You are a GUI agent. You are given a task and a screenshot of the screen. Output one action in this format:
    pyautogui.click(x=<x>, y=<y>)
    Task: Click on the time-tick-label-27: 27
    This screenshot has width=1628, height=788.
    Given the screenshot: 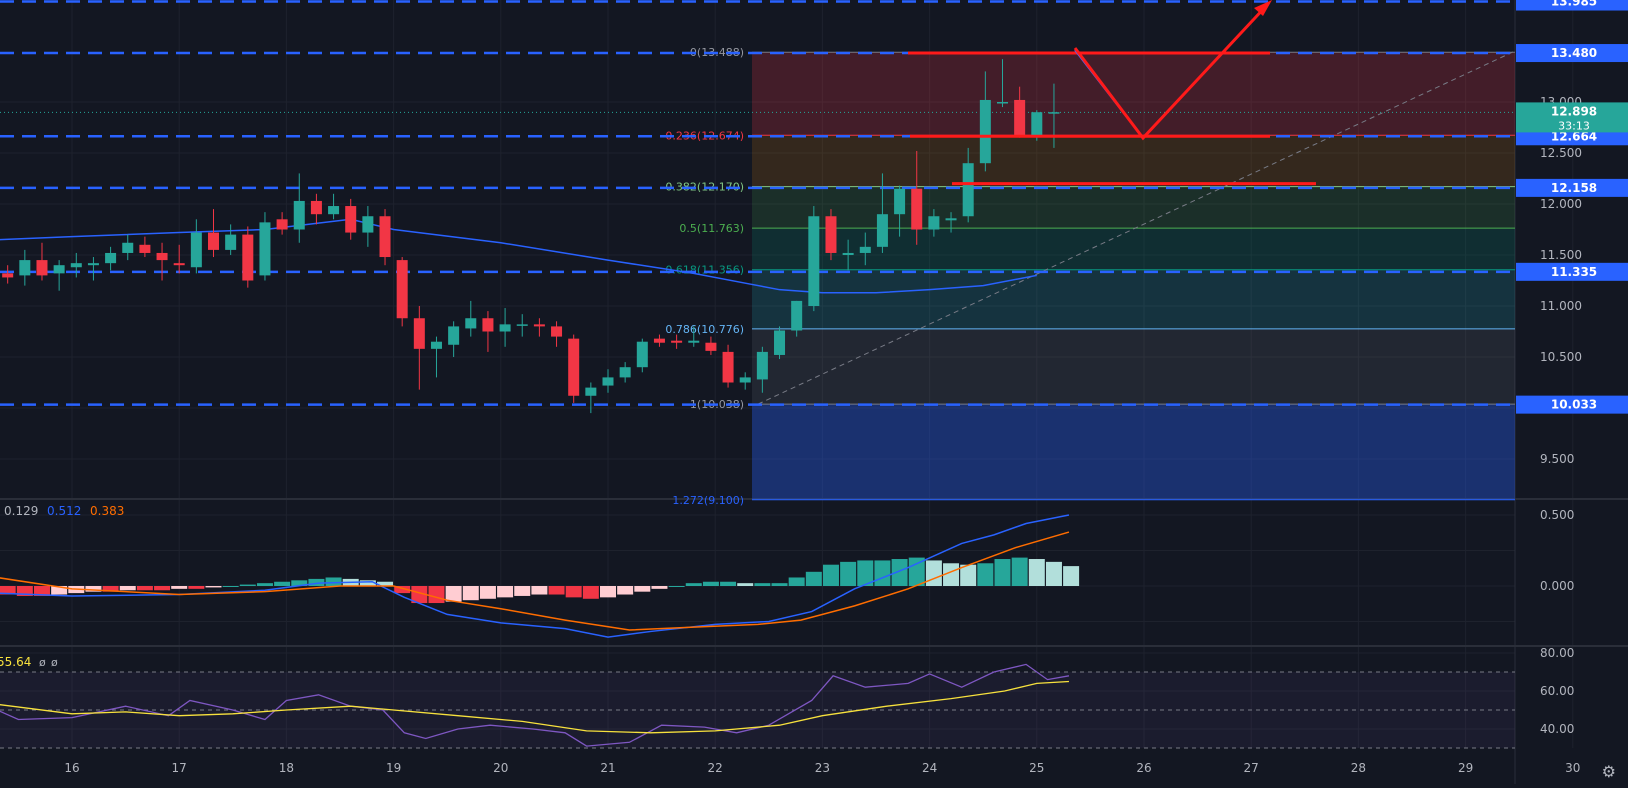 What is the action you would take?
    pyautogui.click(x=1251, y=768)
    